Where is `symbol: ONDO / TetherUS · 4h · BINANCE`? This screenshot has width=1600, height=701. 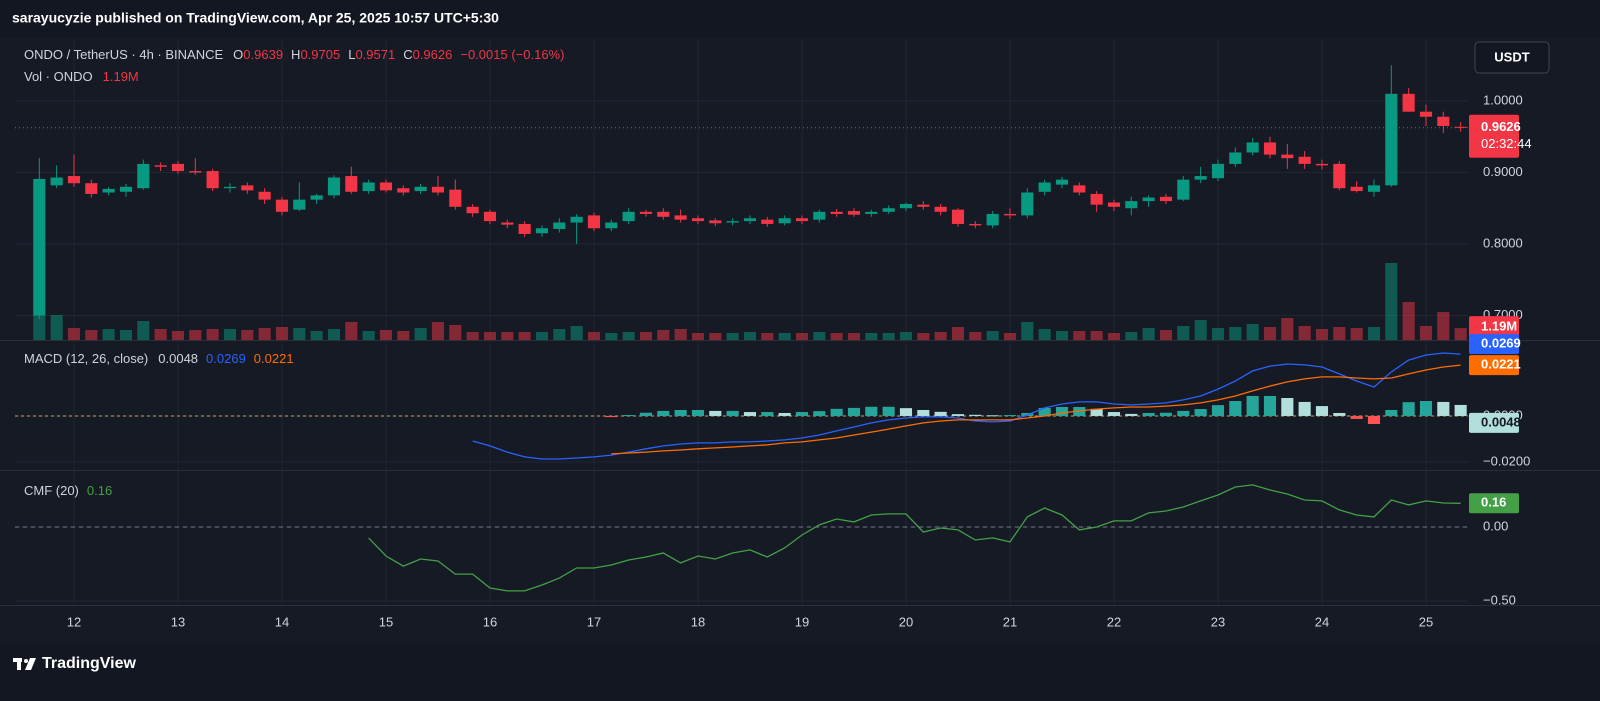 symbol: ONDO / TetherUS · 4h · BINANCE is located at coordinates (123, 54).